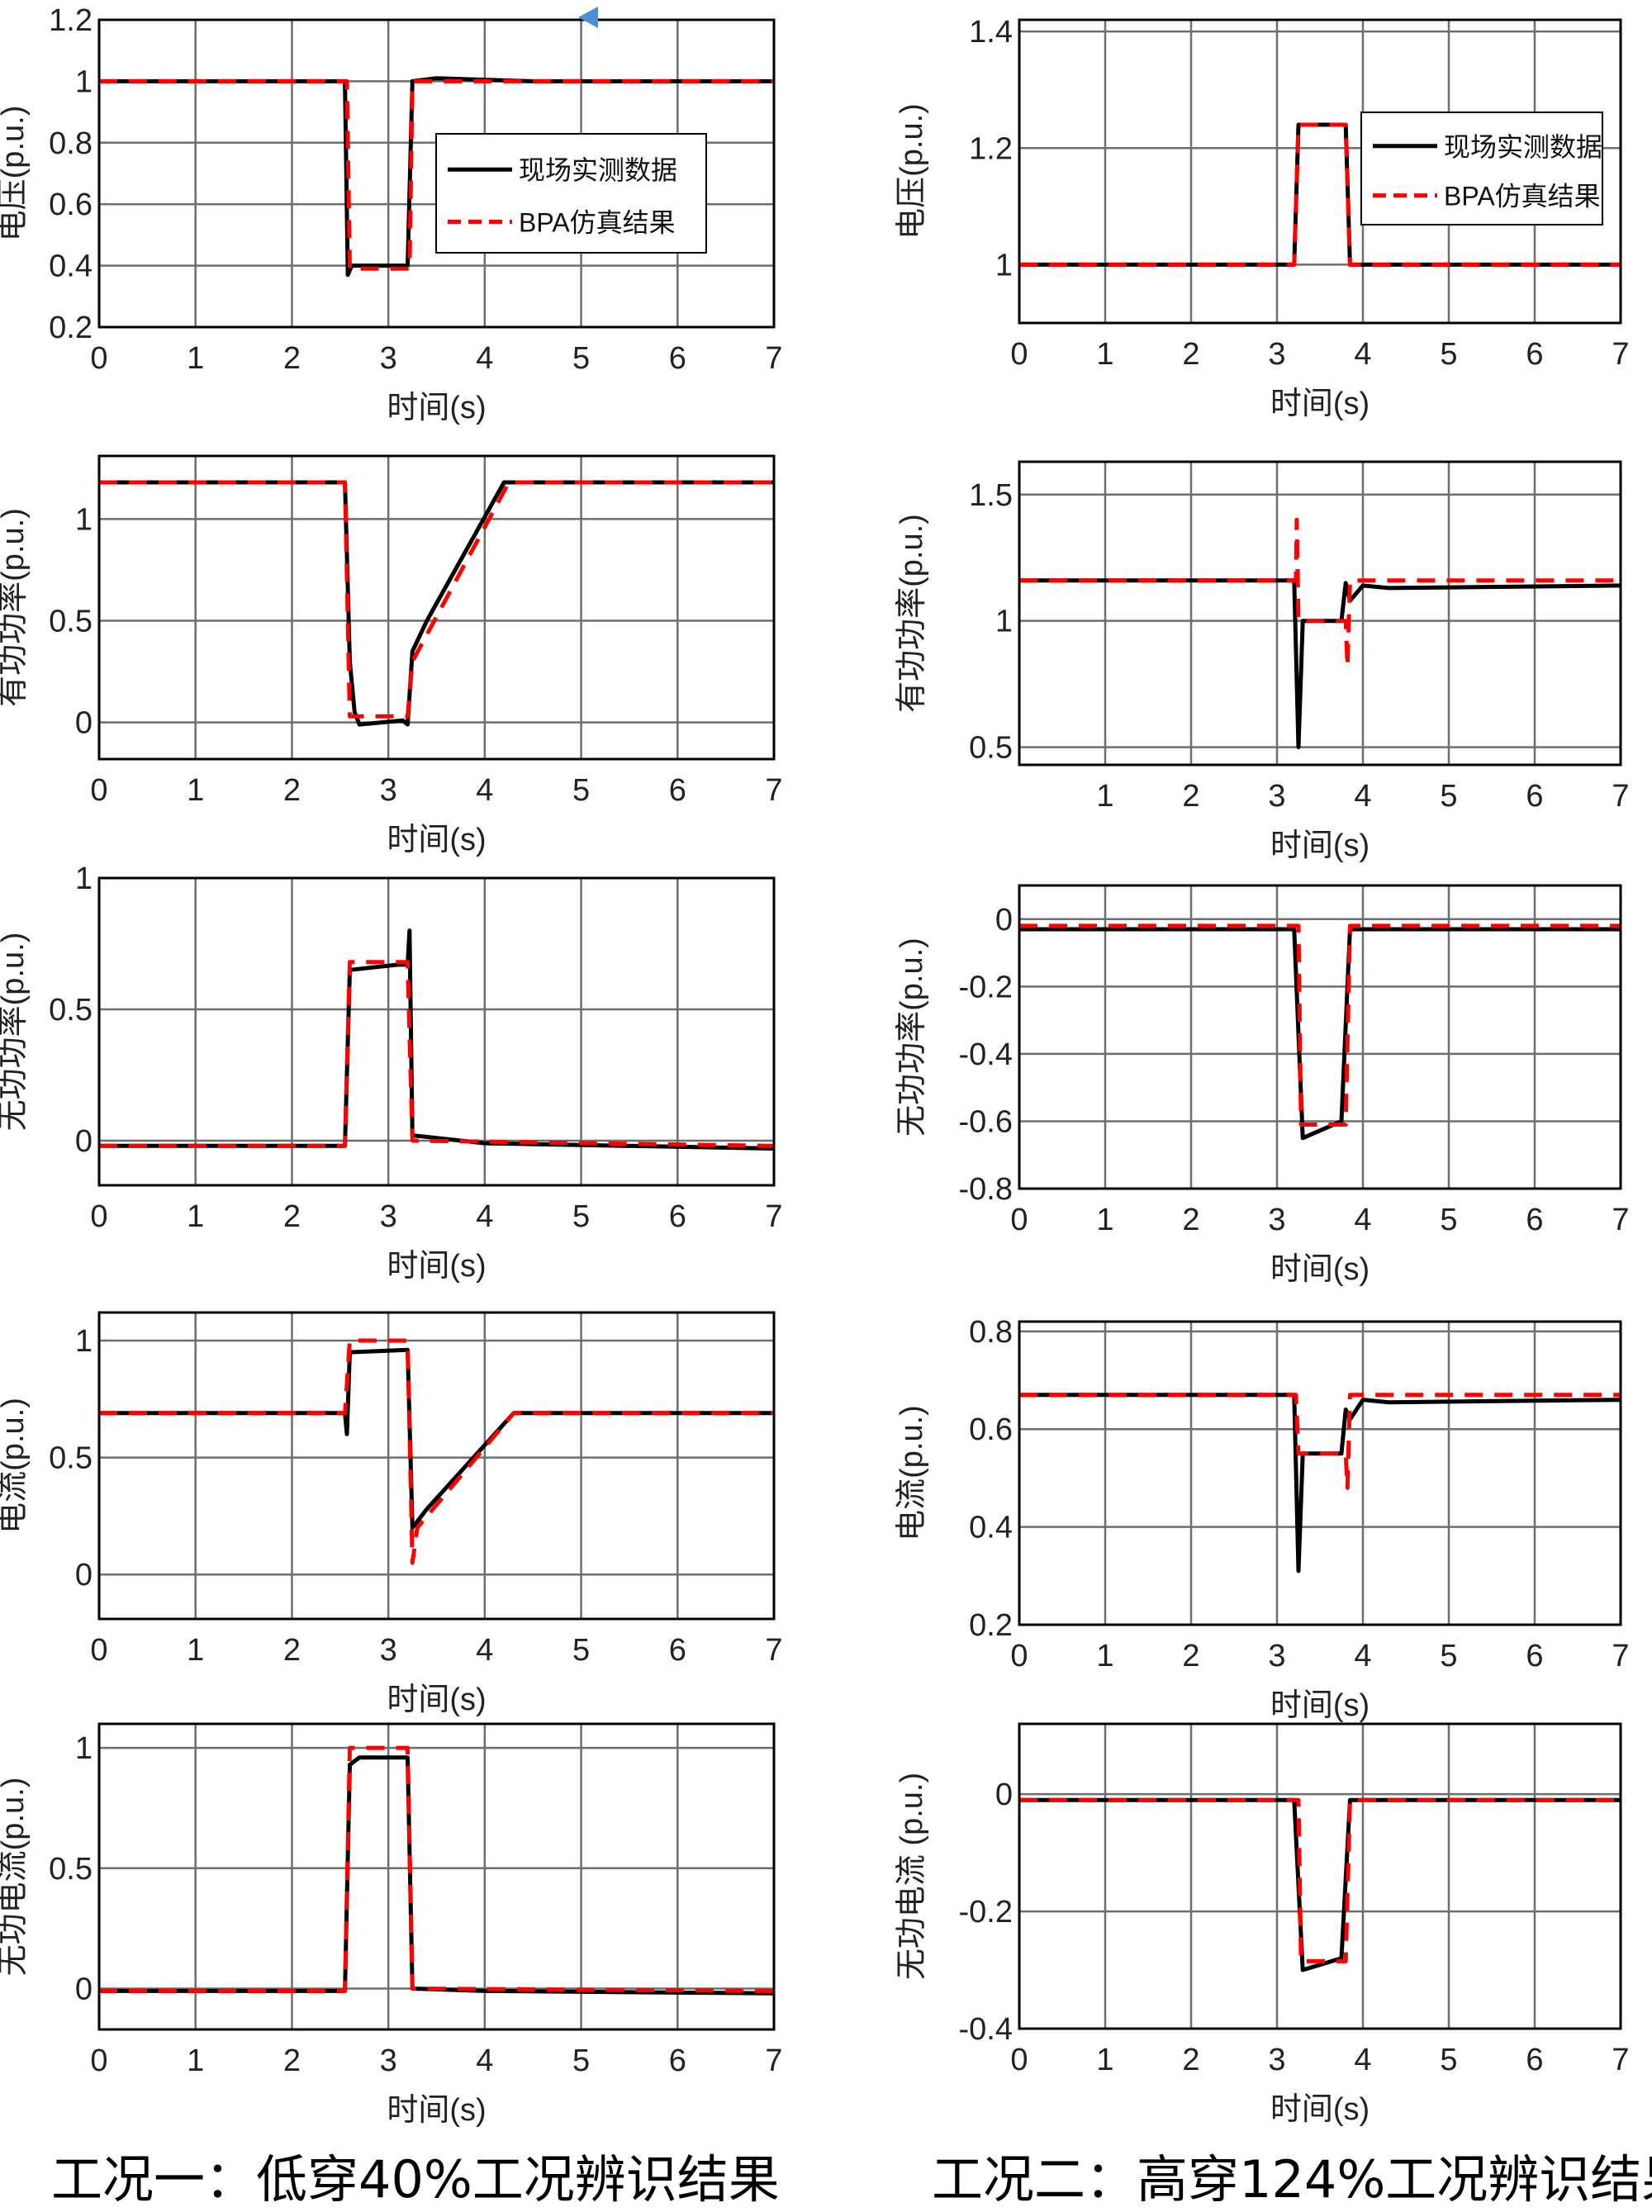  I want to click on y-tick-label: 0.2, so click(991, 1625).